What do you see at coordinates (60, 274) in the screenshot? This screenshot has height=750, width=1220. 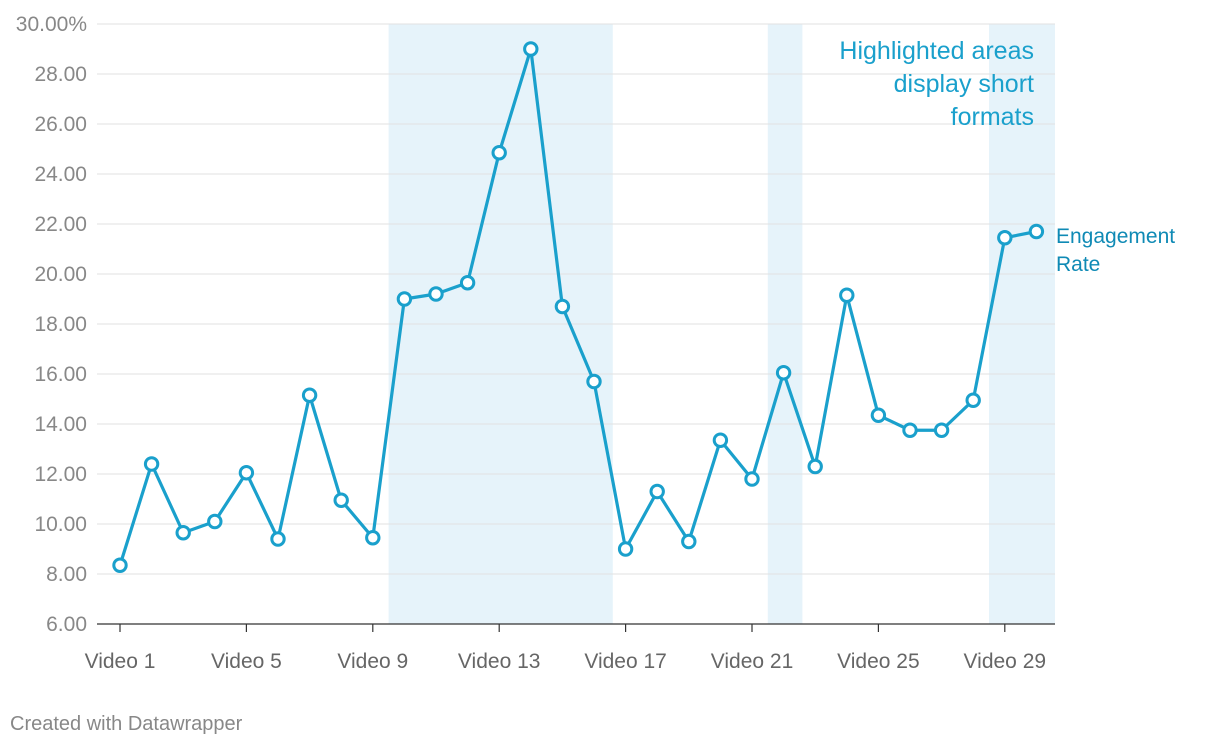 I see `y-tick-label: 20.00` at bounding box center [60, 274].